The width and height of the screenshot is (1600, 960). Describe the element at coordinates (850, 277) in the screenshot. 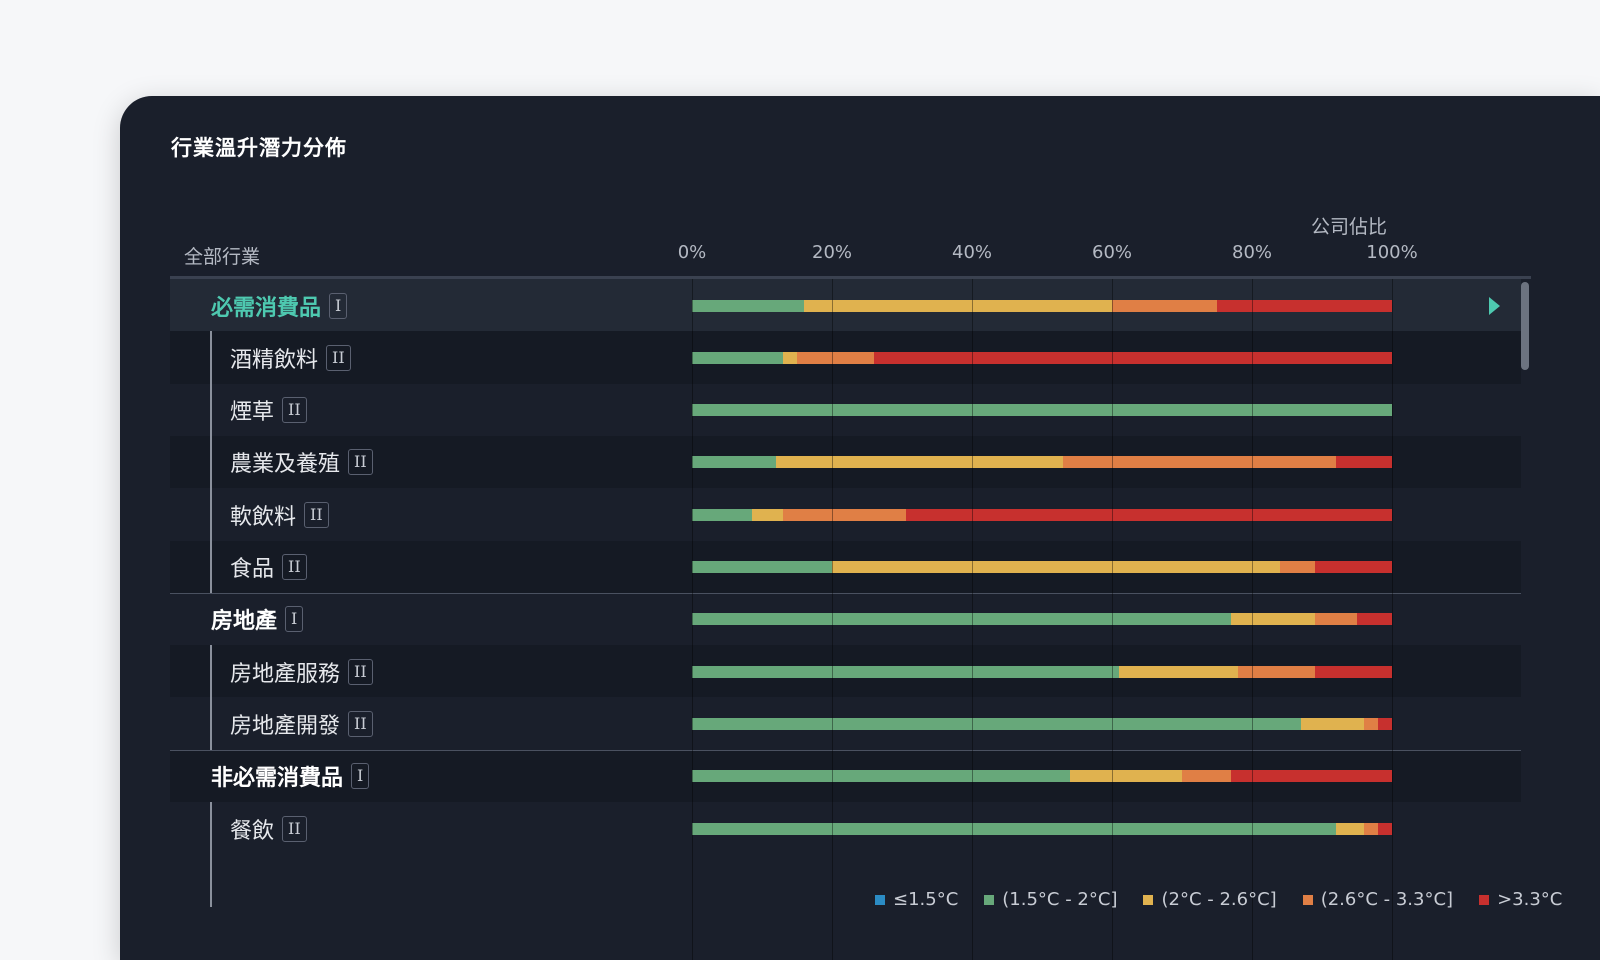

I see `header-divider` at that location.